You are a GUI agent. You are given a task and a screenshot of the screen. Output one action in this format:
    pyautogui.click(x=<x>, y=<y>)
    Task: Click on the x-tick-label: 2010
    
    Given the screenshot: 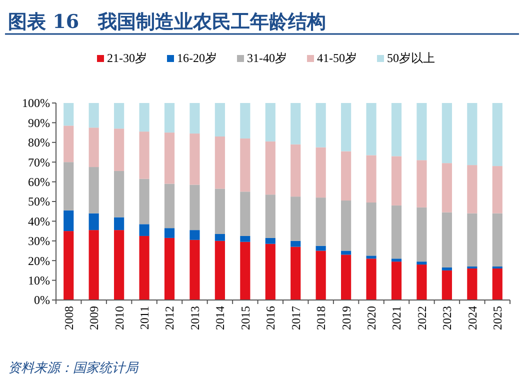 What is the action you would take?
    pyautogui.click(x=119, y=318)
    